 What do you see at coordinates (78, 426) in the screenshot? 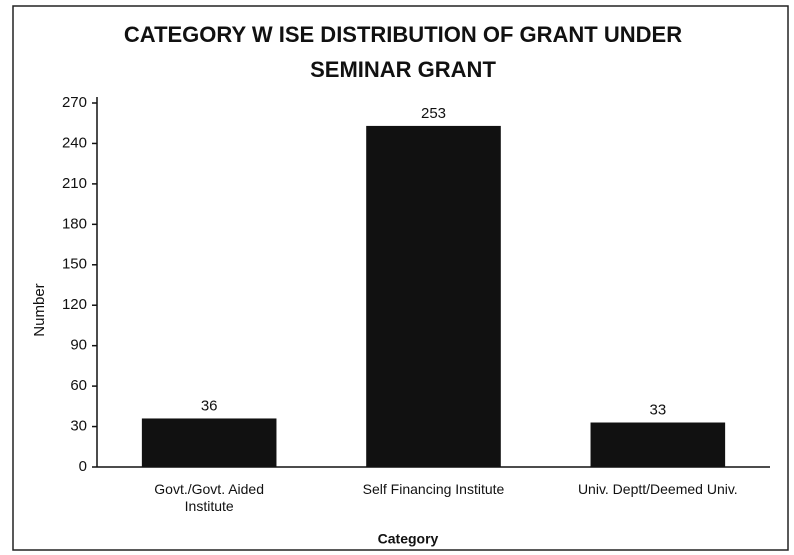
I see `y-tick-label: 30` at bounding box center [78, 426].